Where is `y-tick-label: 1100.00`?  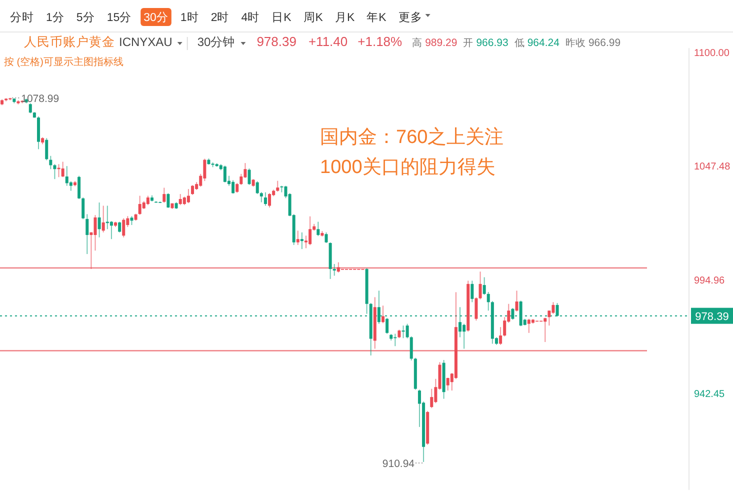
y-tick-label: 1100.00 is located at coordinates (712, 53).